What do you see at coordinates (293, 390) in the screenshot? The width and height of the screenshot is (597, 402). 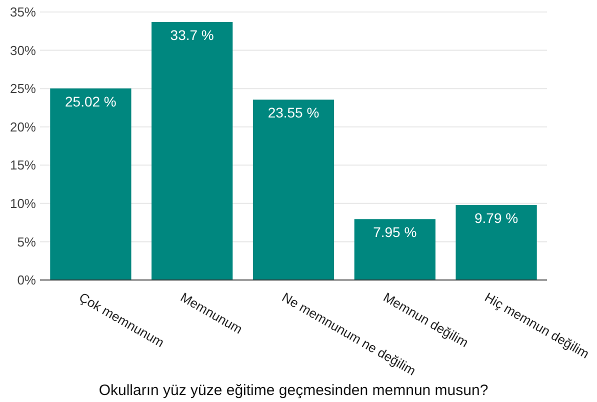 I see `x-axis-title: Okulların yüz yüze eğitime geçmesinden memnun musun?` at bounding box center [293, 390].